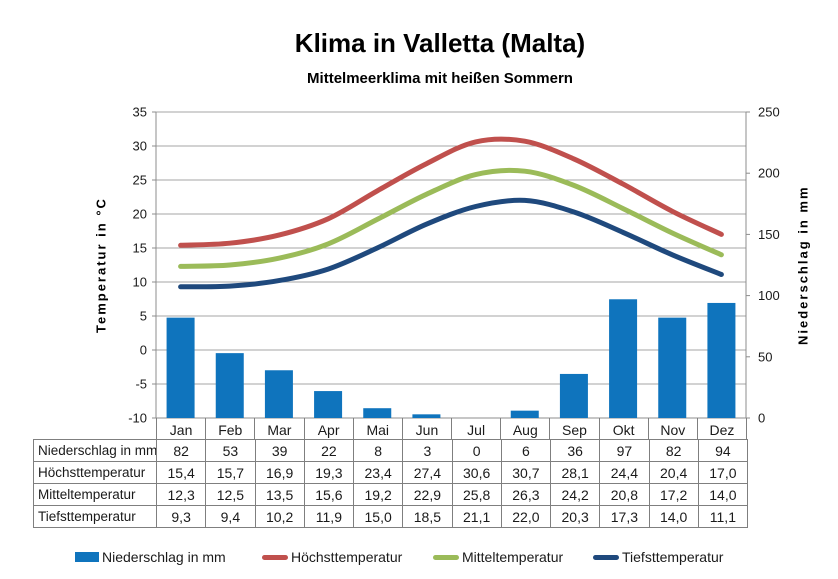 The height and width of the screenshot is (579, 838). What do you see at coordinates (723, 516) in the screenshot?
I see `table-cell: 11,1` at bounding box center [723, 516].